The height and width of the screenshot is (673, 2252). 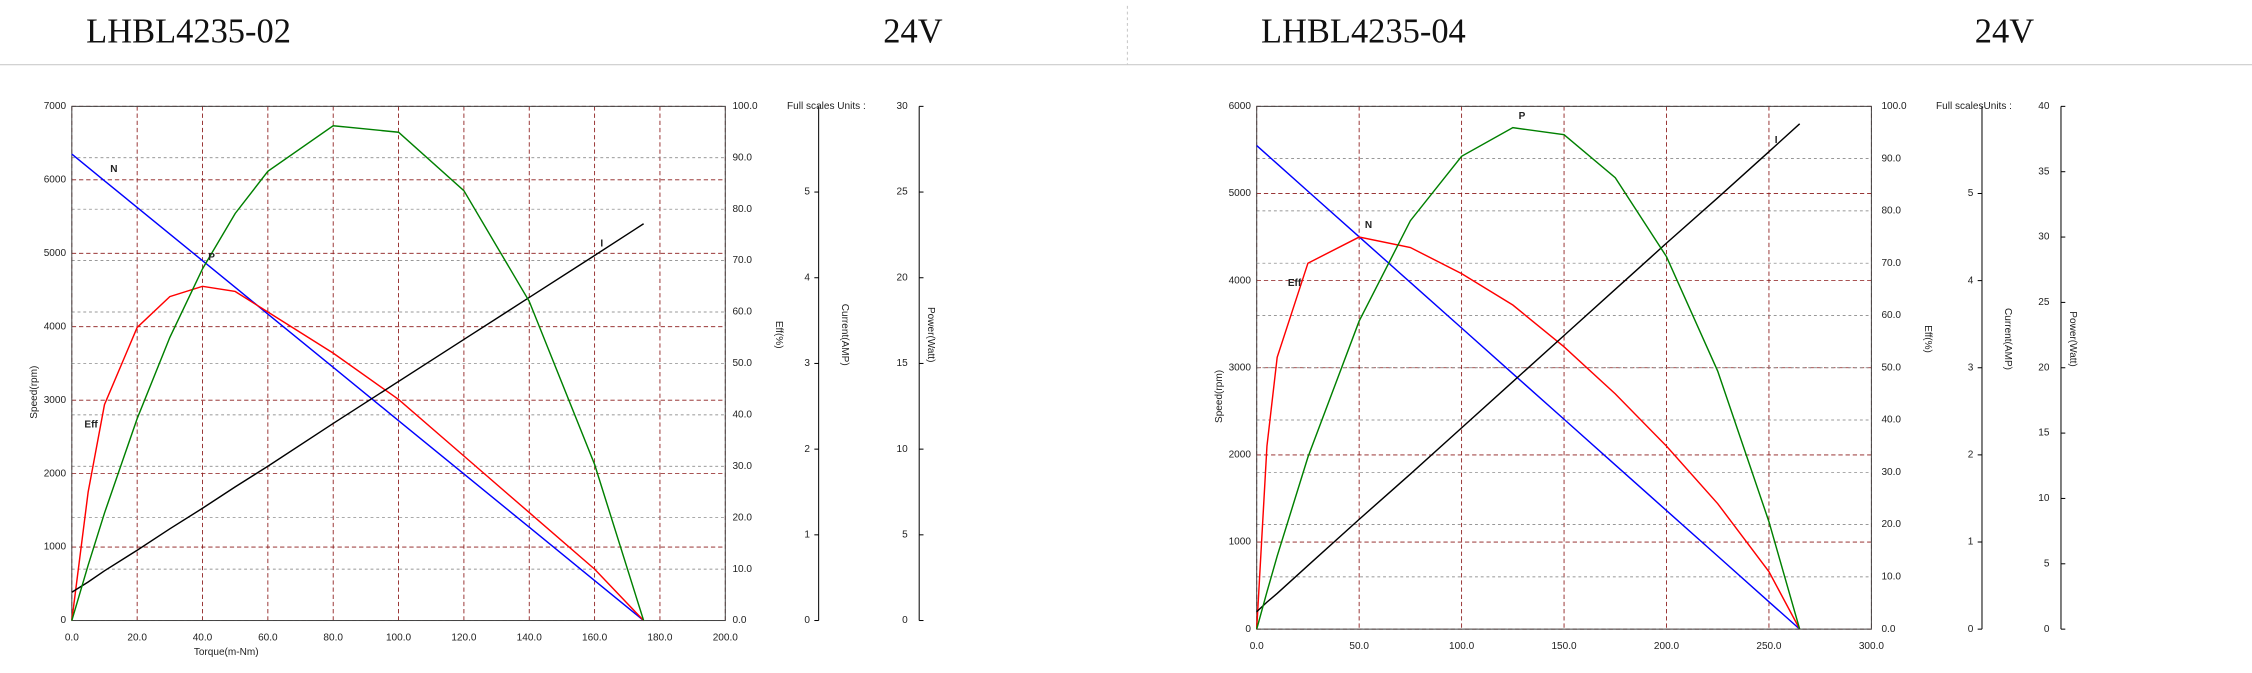 I want to click on scale-note: Full scales Units :, so click(x=826, y=106).